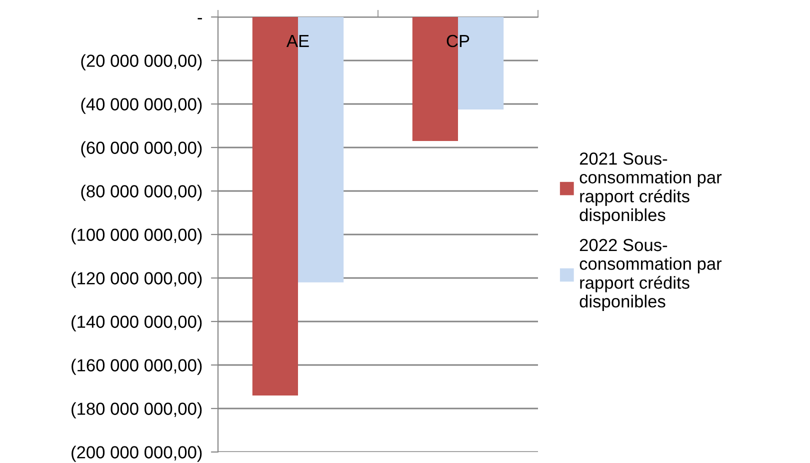 The image size is (810, 463). I want to click on y-tick-label: (20 000 000,00), so click(141, 62).